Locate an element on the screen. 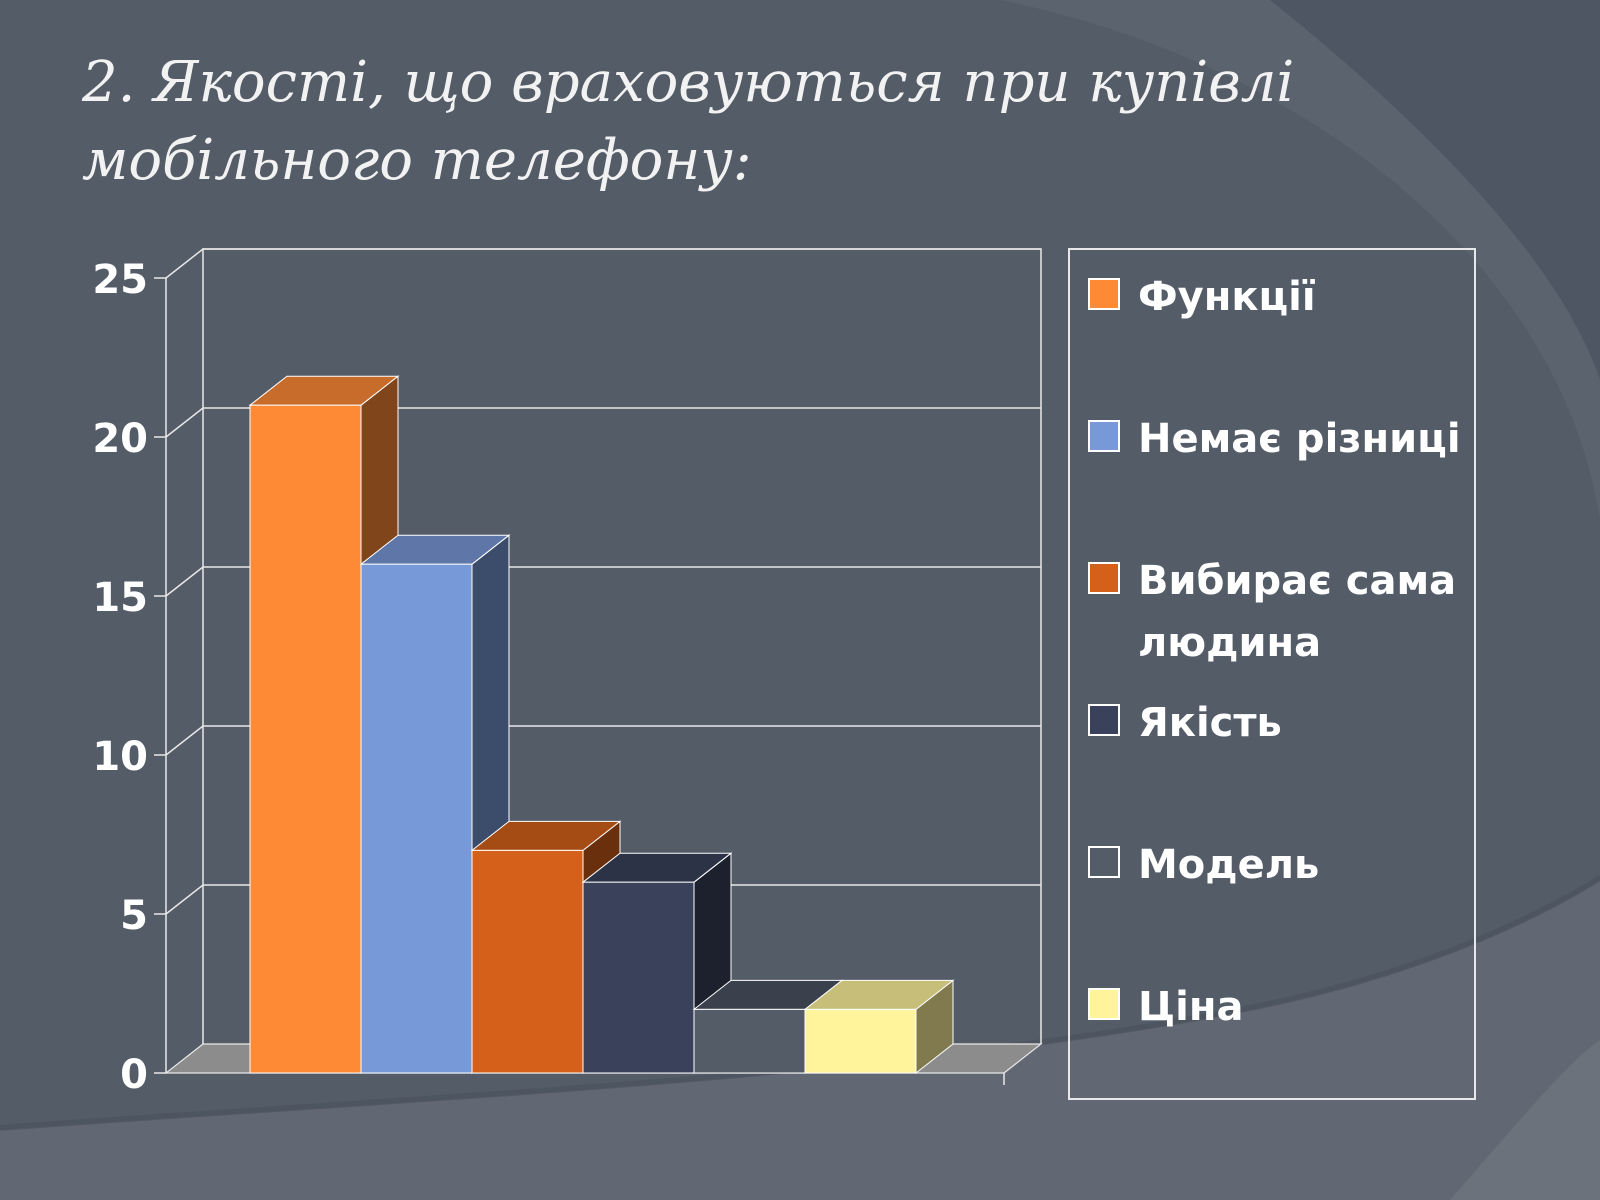  y-tick-label: 25 is located at coordinates (120, 280).